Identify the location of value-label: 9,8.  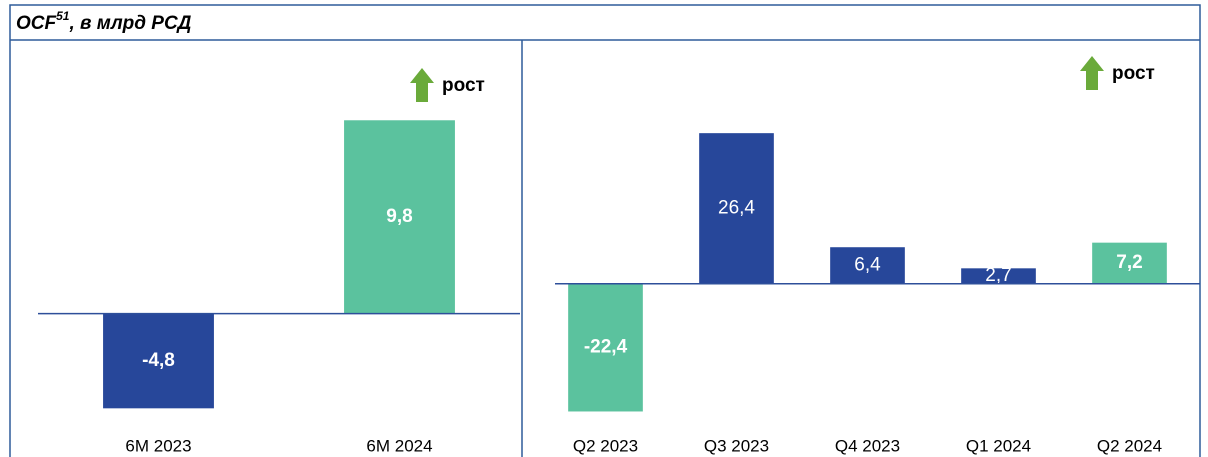
(399, 216).